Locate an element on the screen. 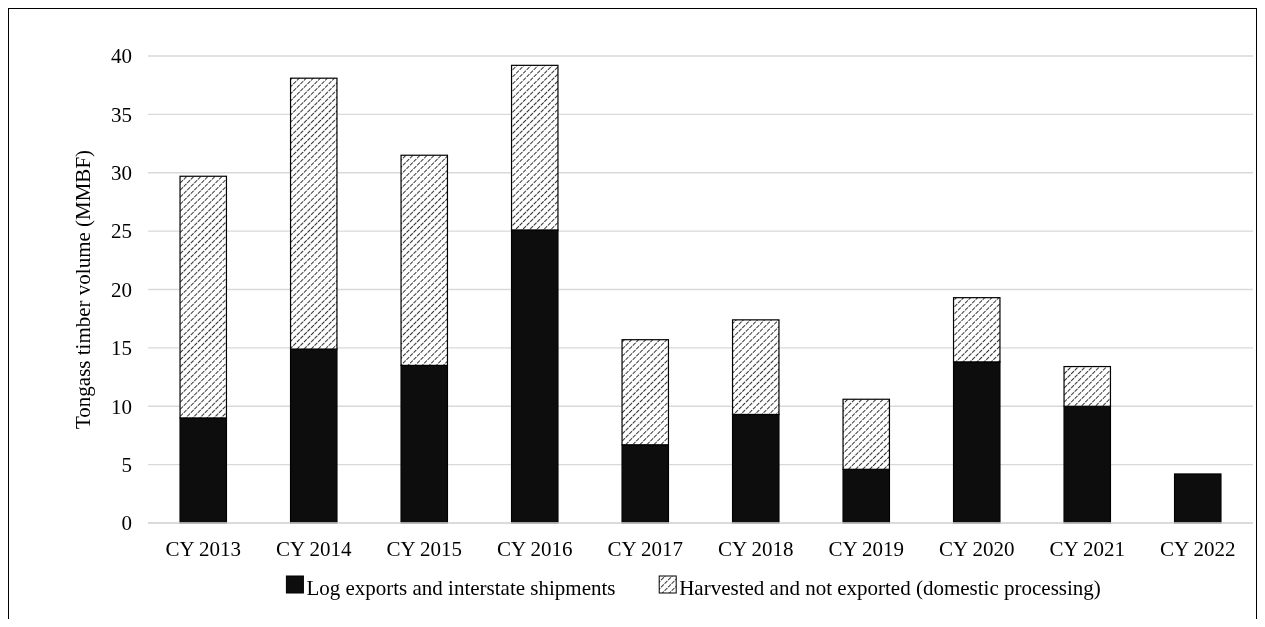  legend-label: Harvested and not exported (domestic processing) is located at coordinates (890, 588).